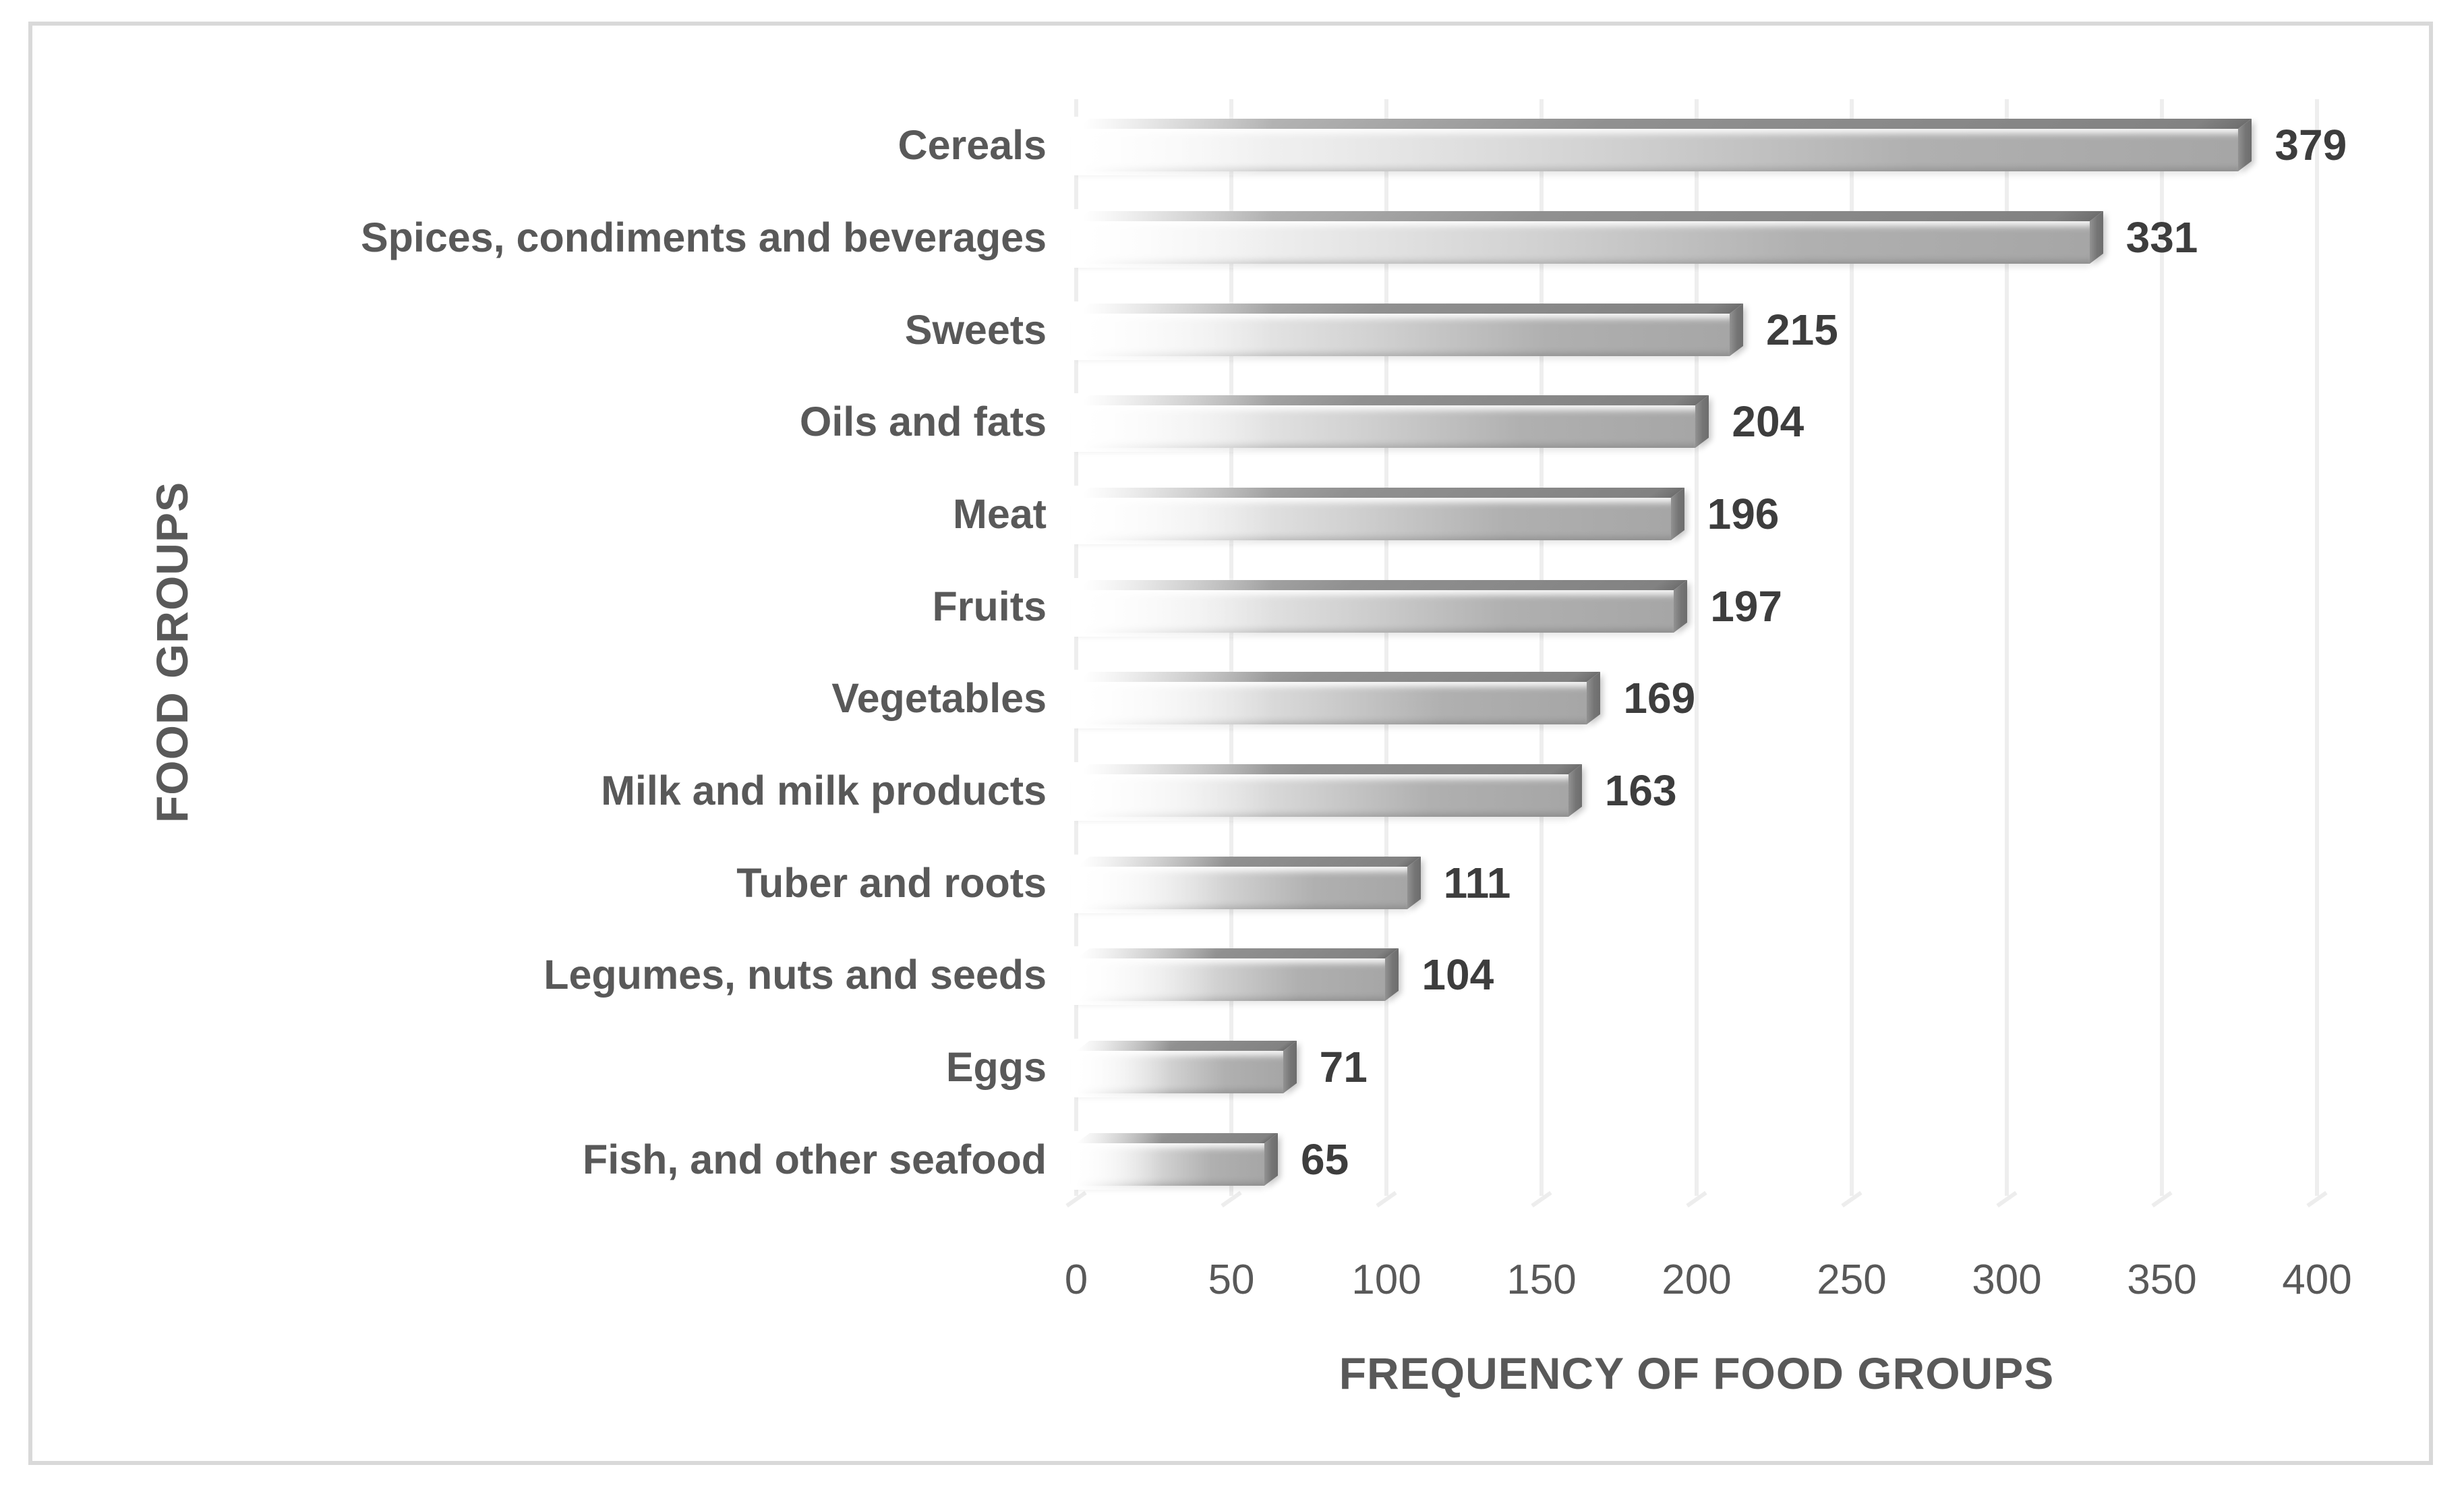  I want to click on bar-row: 331, so click(1694, 238).